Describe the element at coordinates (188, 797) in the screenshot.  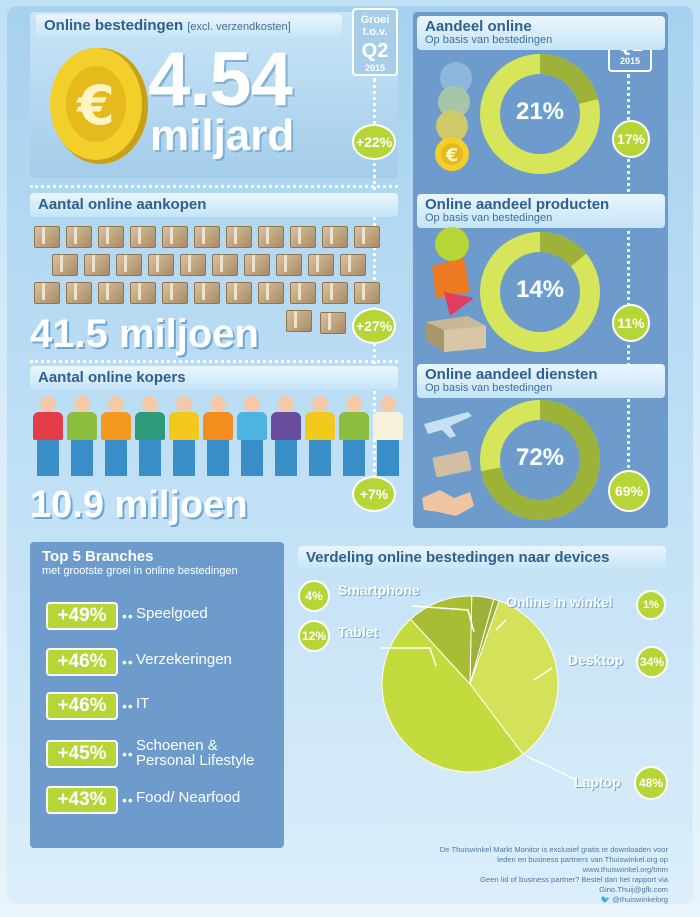
I see `branch-label: Food/ Nearfood` at that location.